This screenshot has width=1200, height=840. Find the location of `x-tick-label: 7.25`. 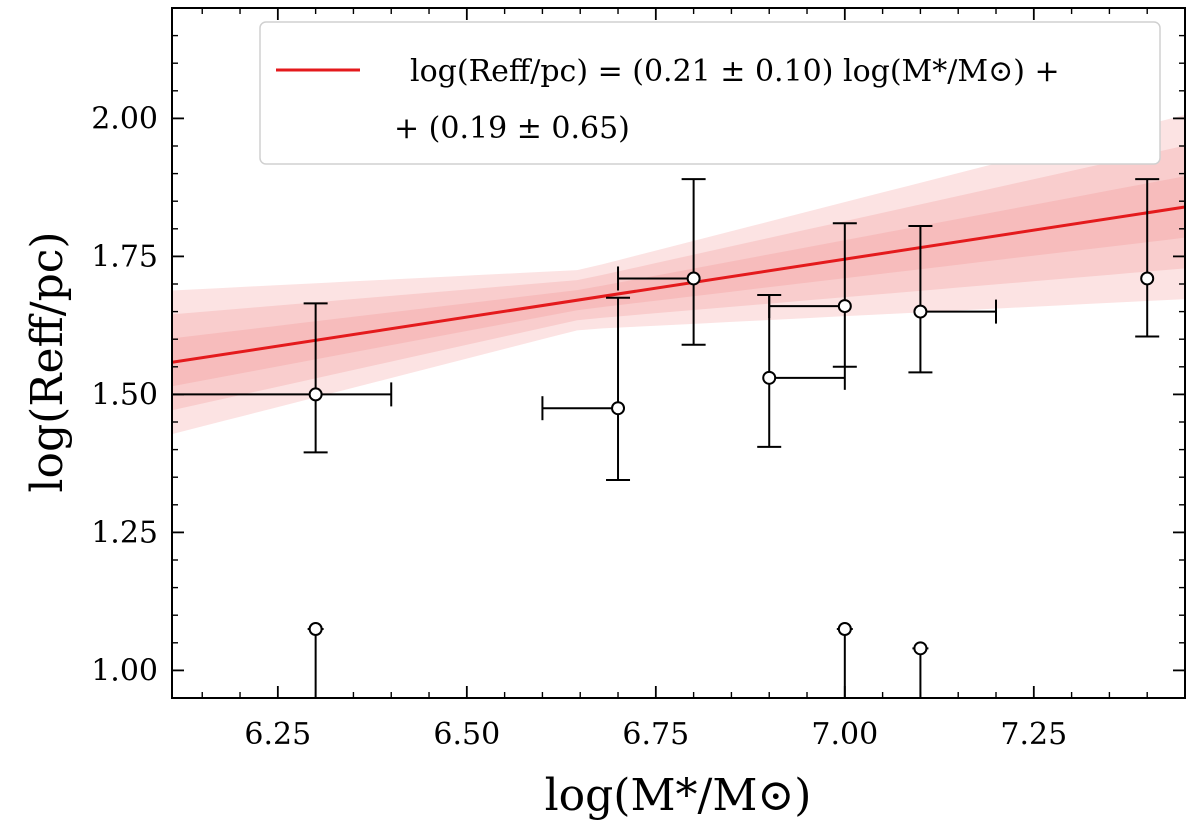

x-tick-label: 7.25 is located at coordinates (1033, 734).